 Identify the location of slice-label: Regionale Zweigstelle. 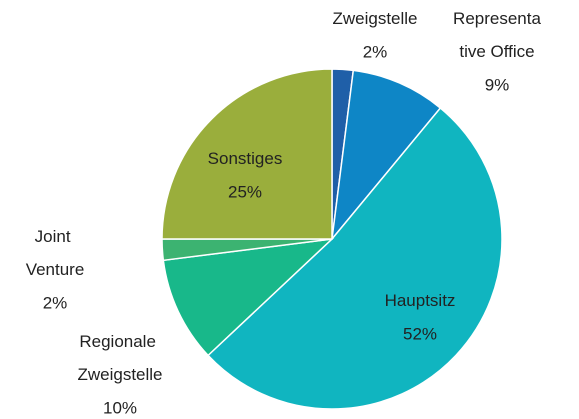
(119, 358).